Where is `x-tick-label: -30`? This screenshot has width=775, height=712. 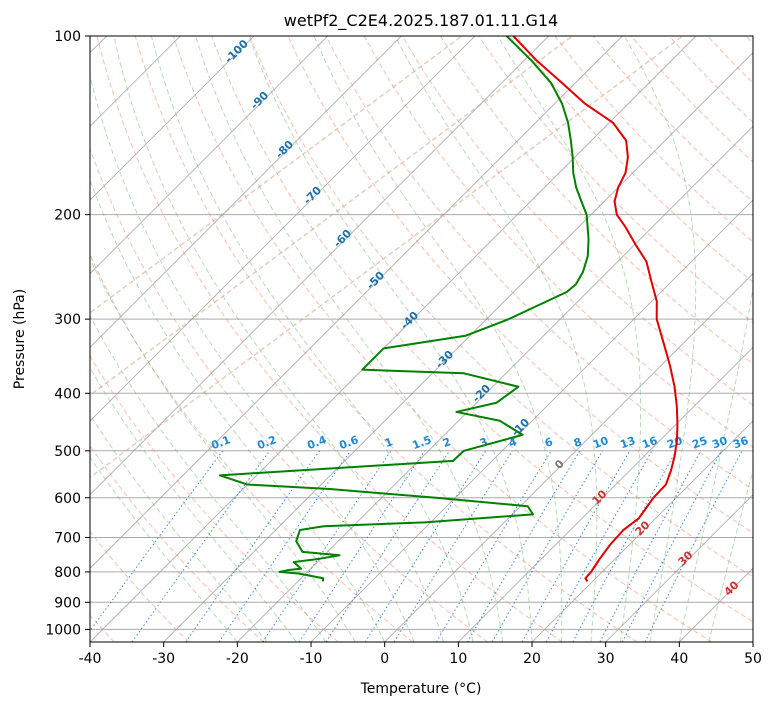
x-tick-label: -30 is located at coordinates (163, 659).